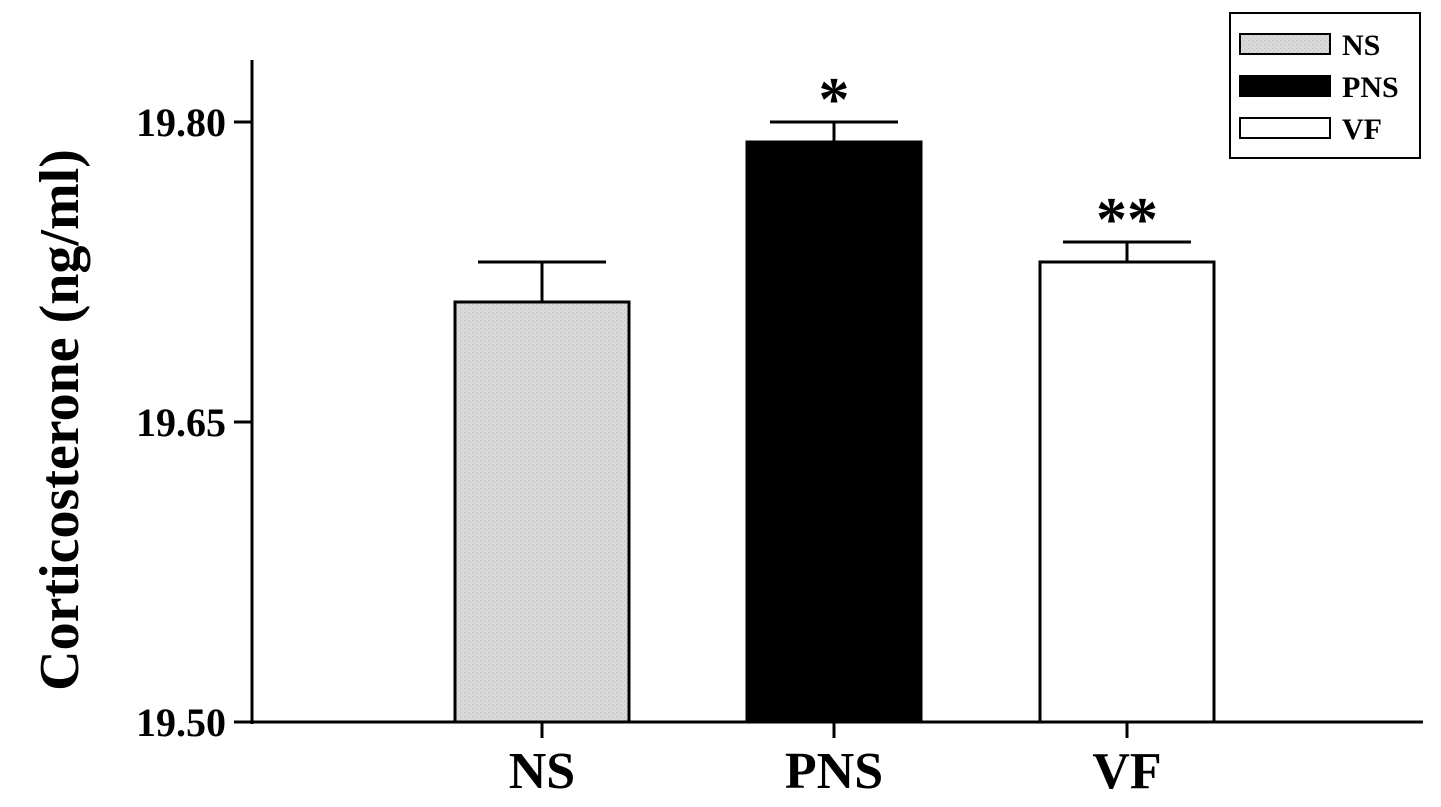 The height and width of the screenshot is (807, 1441). Describe the element at coordinates (60, 420) in the screenshot. I see `y-axis-label: Corticosterone (ng/ml)` at that location.